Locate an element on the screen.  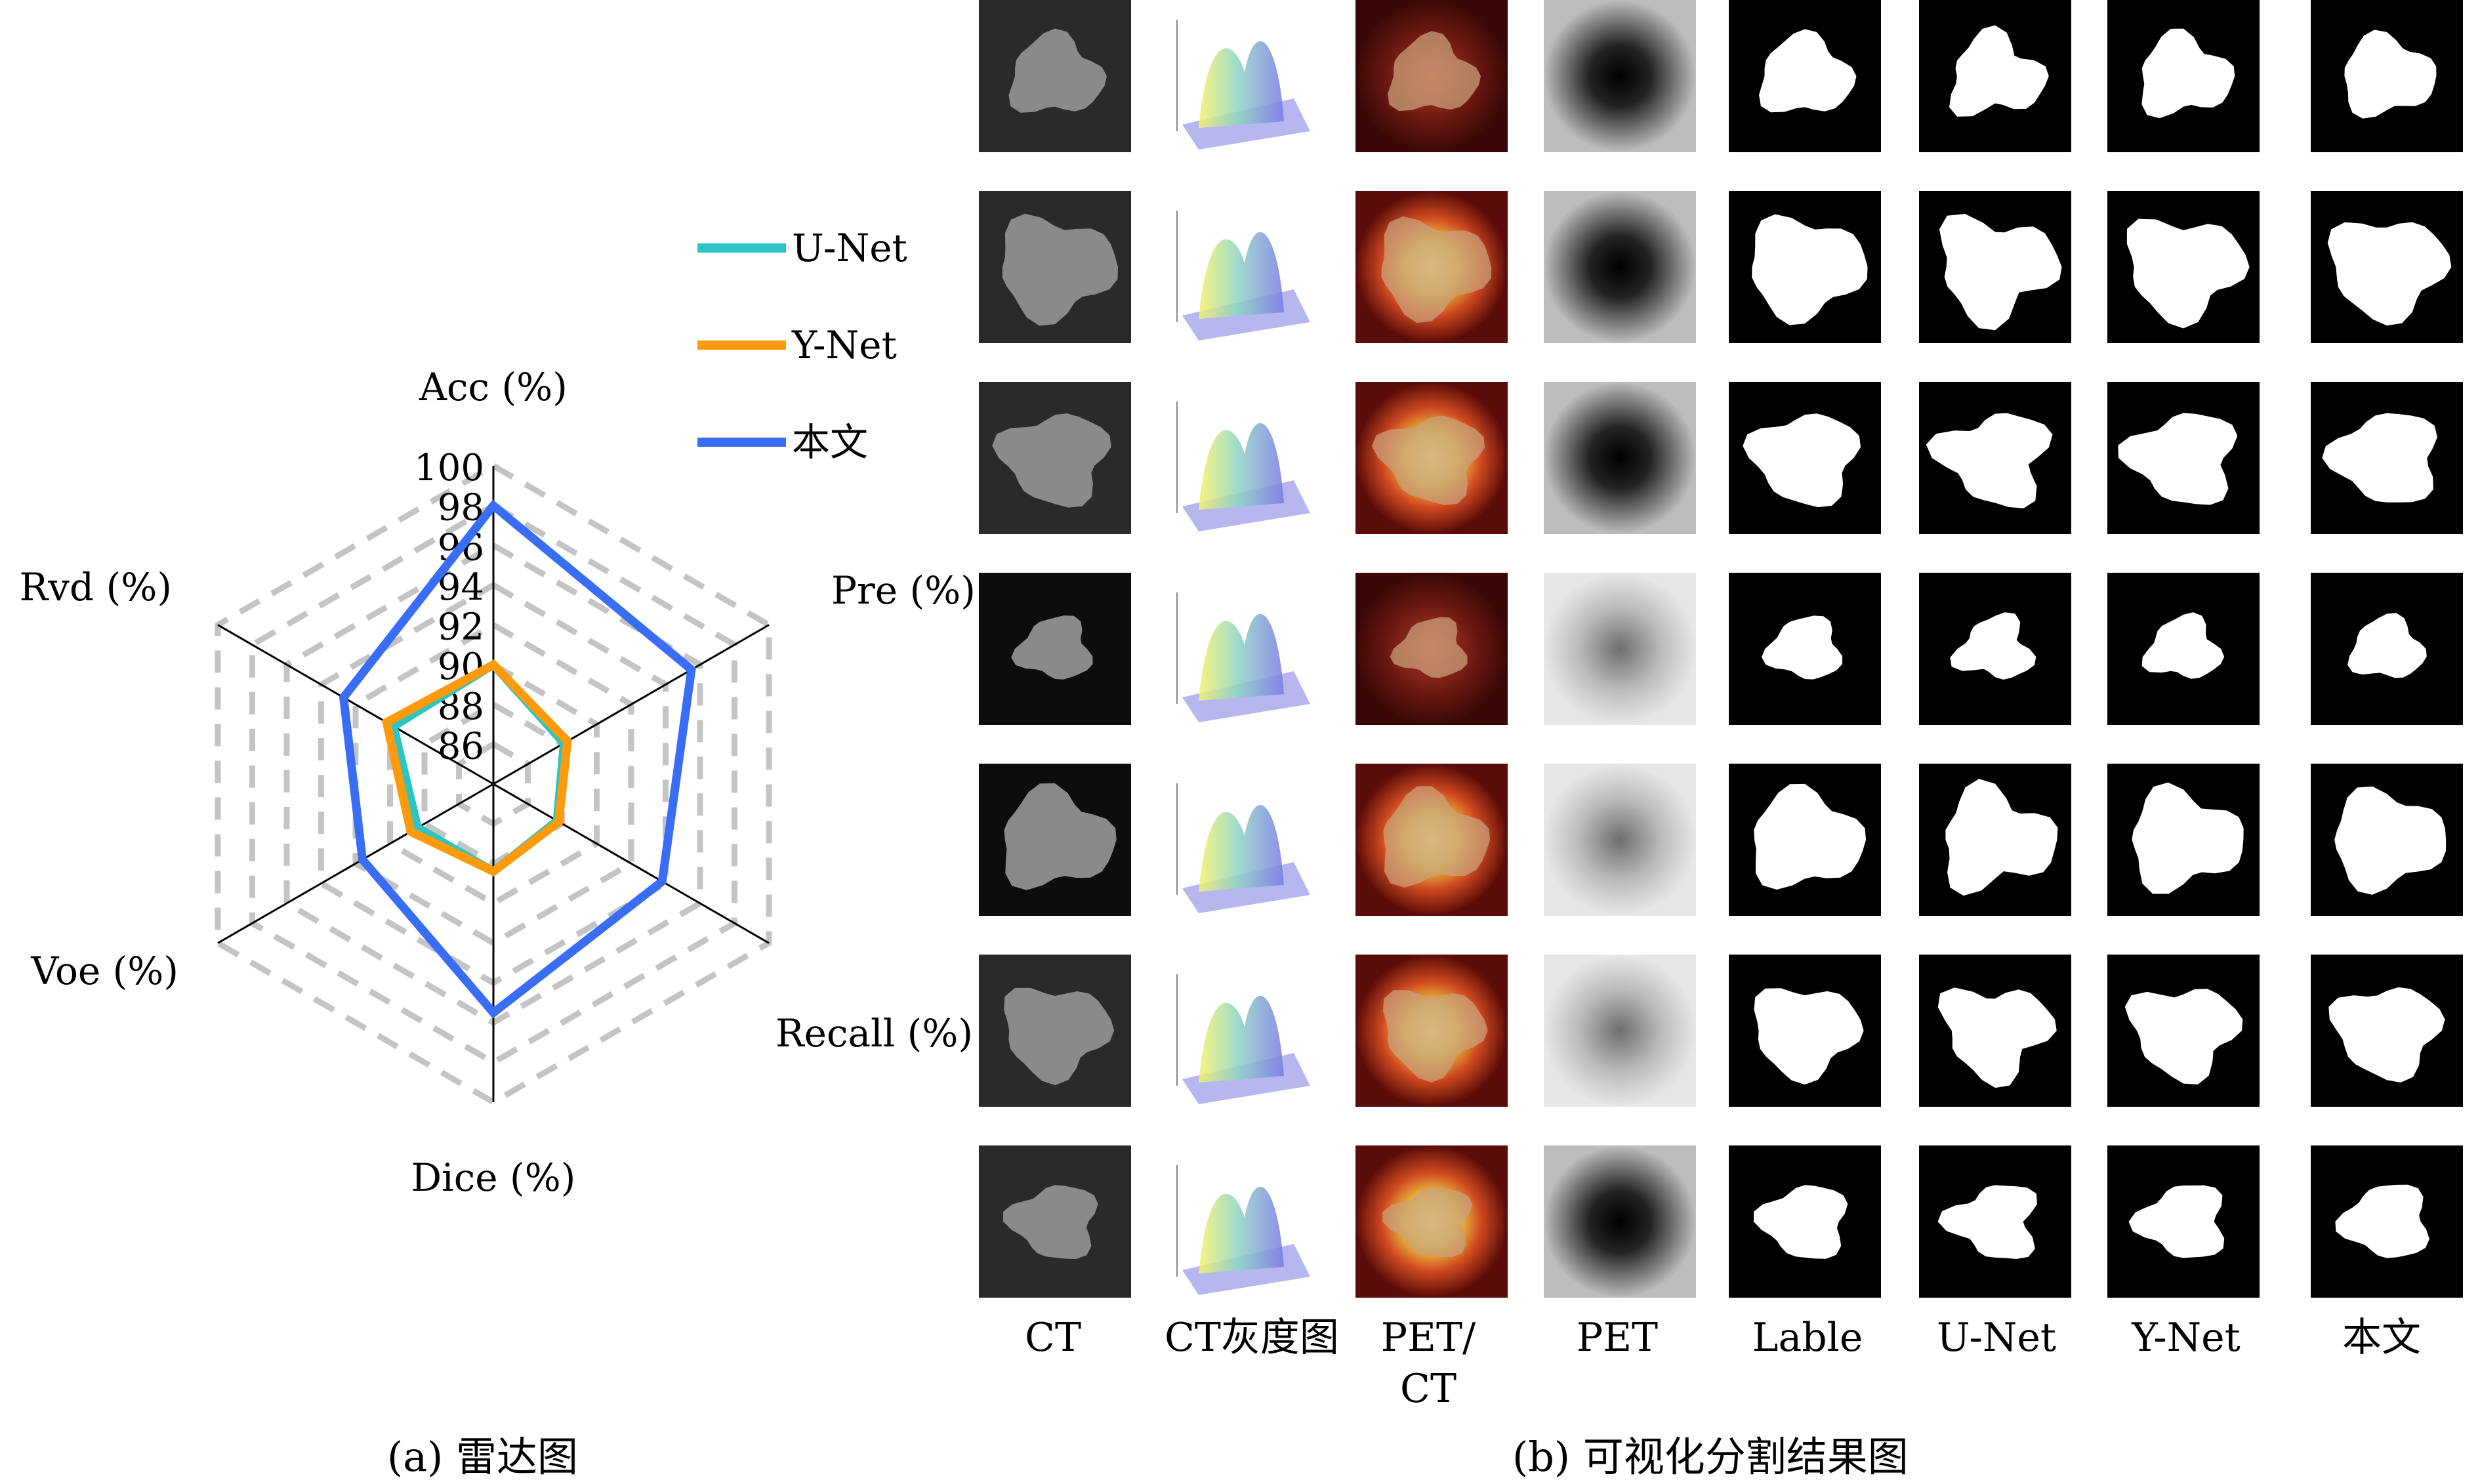
radar-axis-label: Acc (%) is located at coordinates (493, 387).